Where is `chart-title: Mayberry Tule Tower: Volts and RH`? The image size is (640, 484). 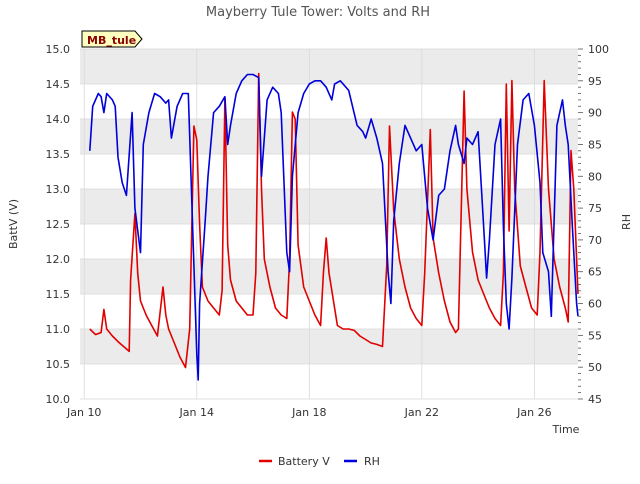 chart-title: Mayberry Tule Tower: Volts and RH is located at coordinates (318, 12).